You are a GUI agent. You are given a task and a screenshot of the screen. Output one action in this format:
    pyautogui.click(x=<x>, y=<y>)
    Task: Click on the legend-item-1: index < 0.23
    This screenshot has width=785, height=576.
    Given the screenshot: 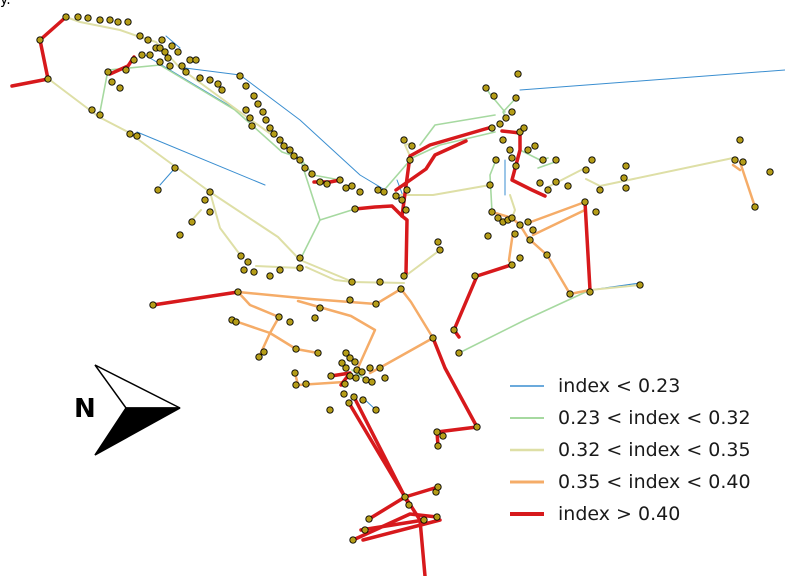 What is the action you would take?
    pyautogui.click(x=645, y=386)
    